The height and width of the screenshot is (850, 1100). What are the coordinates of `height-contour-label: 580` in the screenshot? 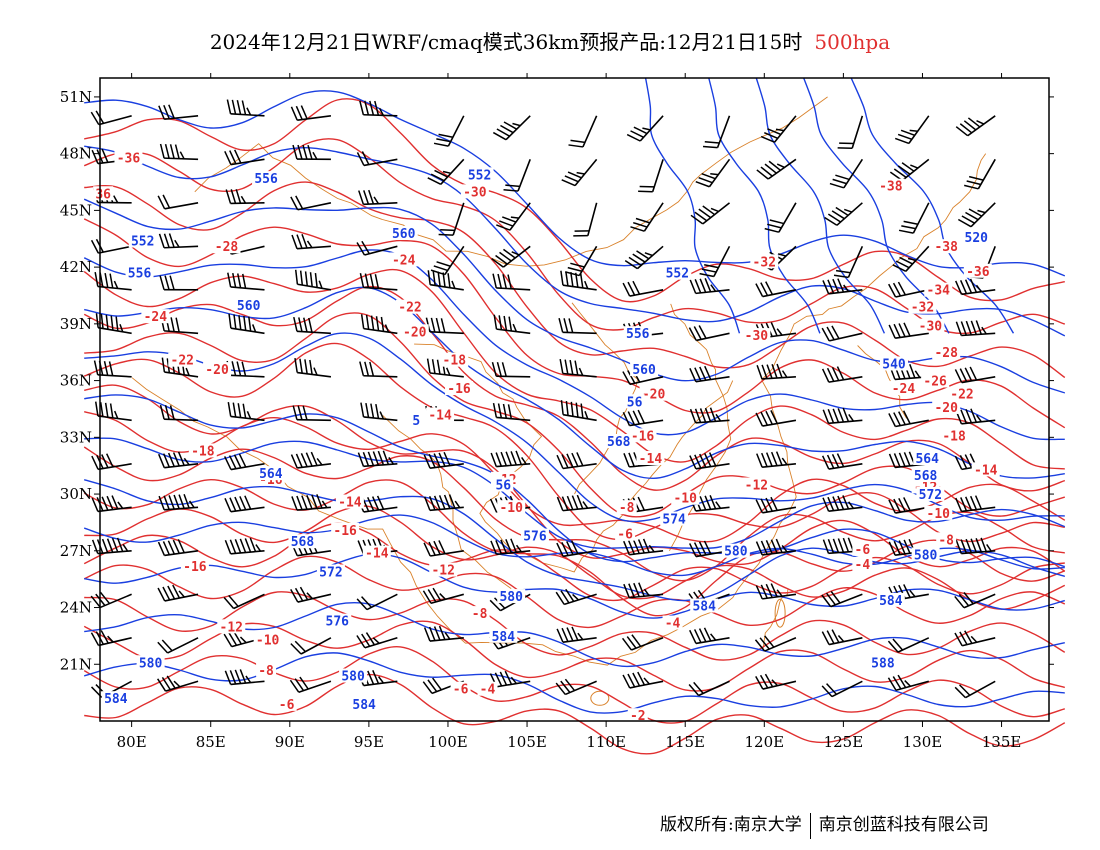 It's located at (511, 597).